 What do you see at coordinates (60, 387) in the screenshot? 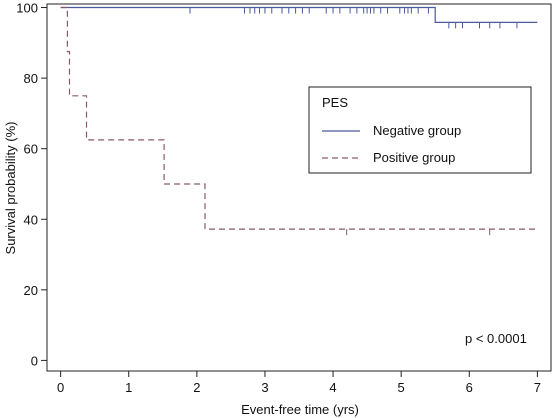
I see `x-tick-label: 0` at bounding box center [60, 387].